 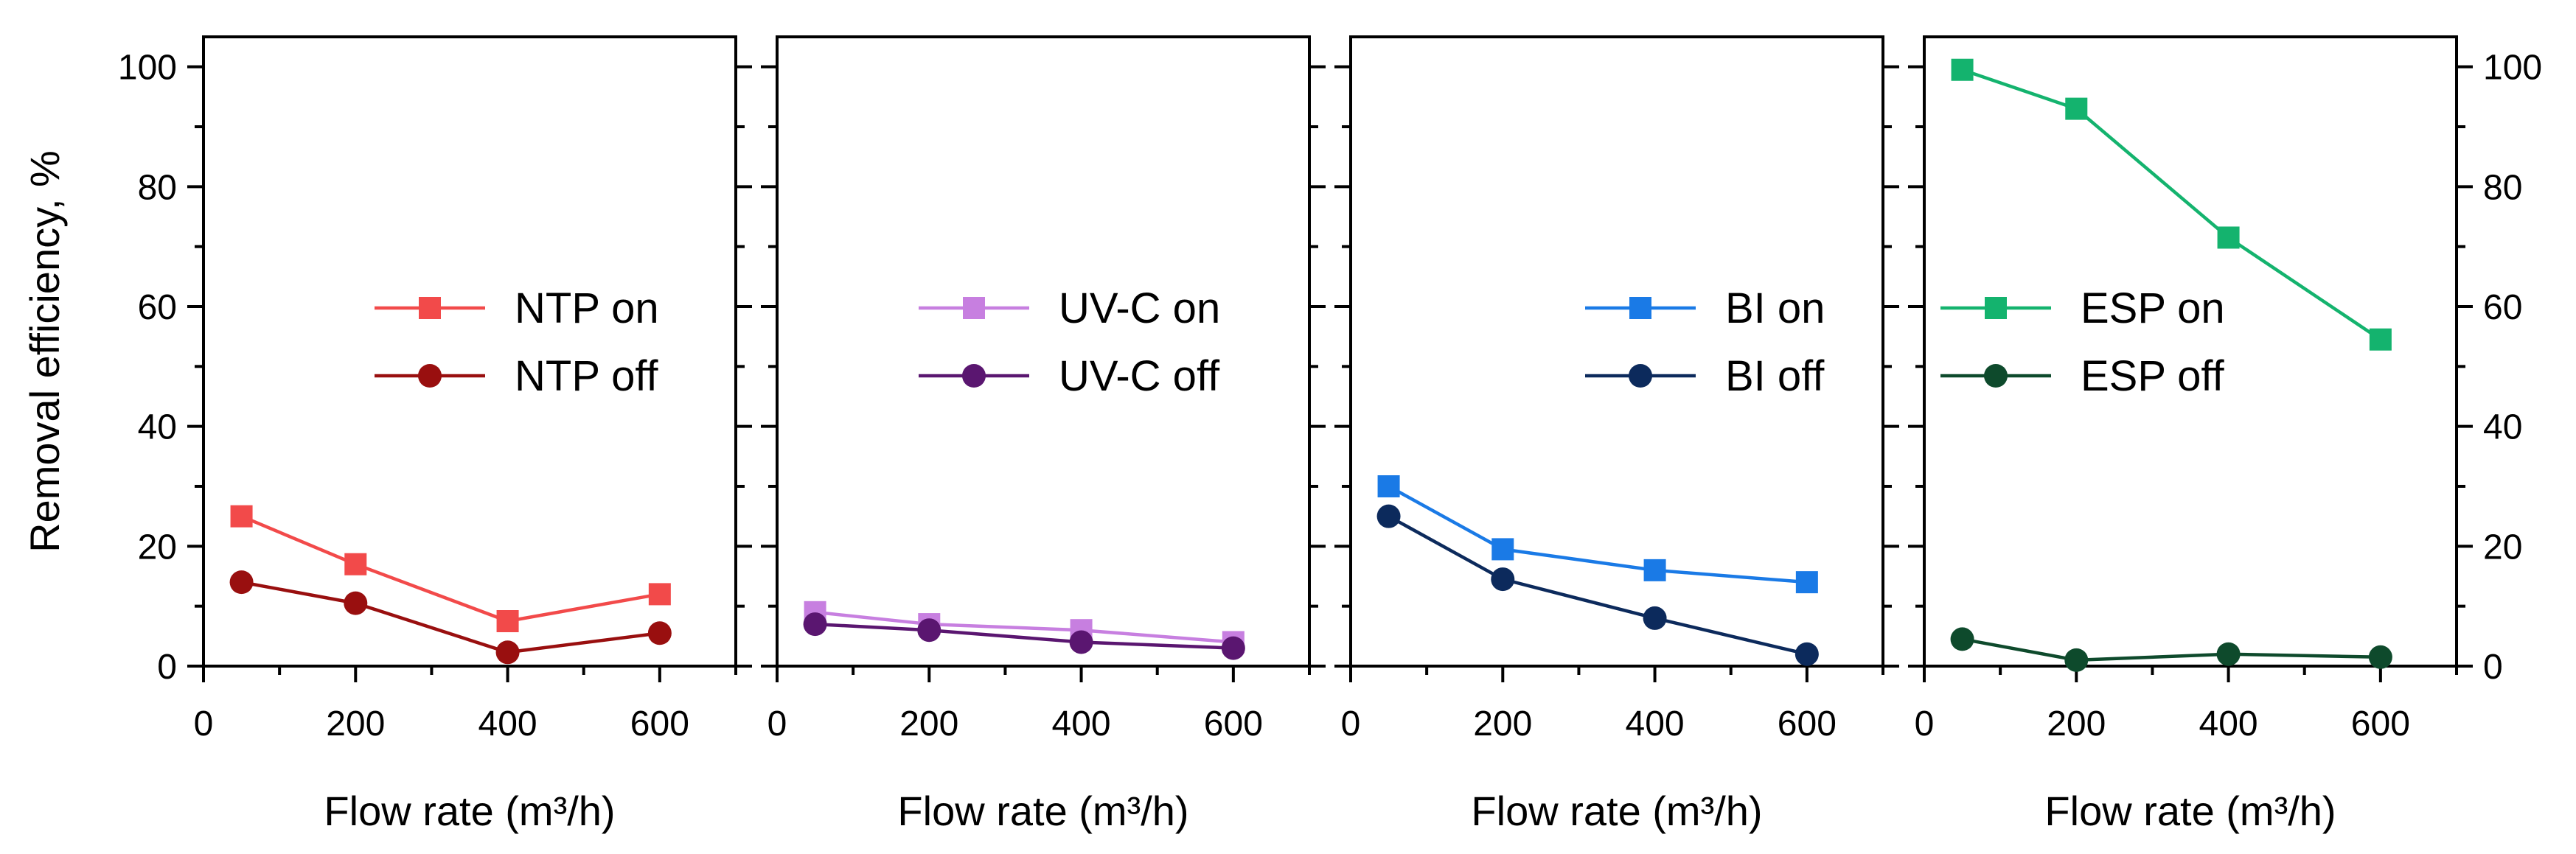 I want to click on legend-entry: NTP on, so click(x=517, y=308).